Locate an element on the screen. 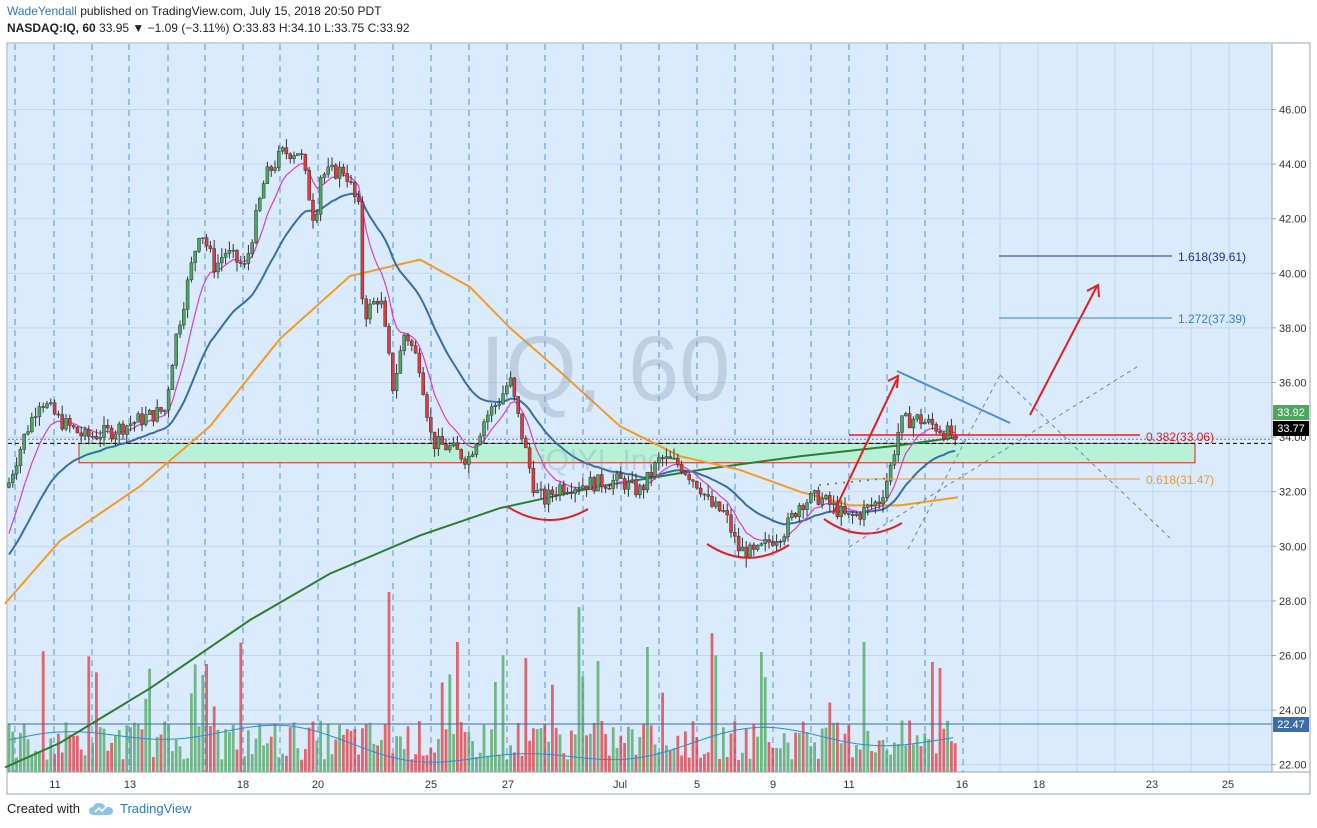 The width and height of the screenshot is (1317, 828). price-tick-label: 42.00 is located at coordinates (1293, 220).